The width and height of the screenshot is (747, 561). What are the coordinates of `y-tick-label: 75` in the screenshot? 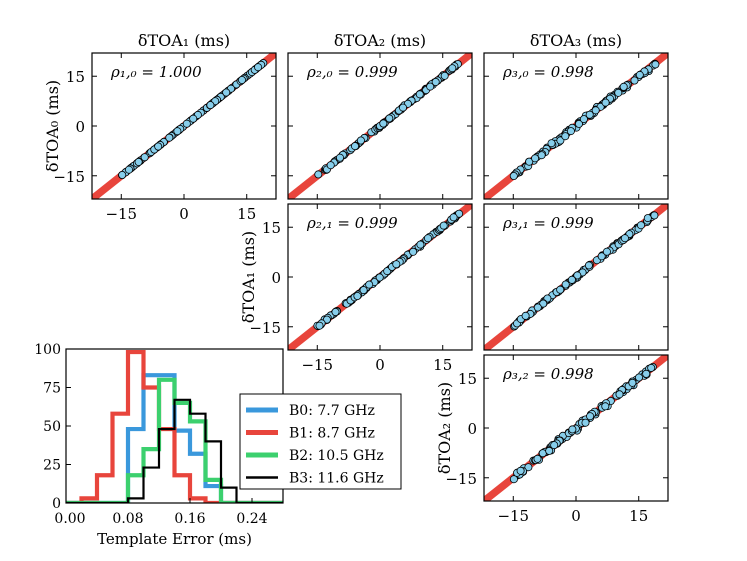 It's located at (52, 389).